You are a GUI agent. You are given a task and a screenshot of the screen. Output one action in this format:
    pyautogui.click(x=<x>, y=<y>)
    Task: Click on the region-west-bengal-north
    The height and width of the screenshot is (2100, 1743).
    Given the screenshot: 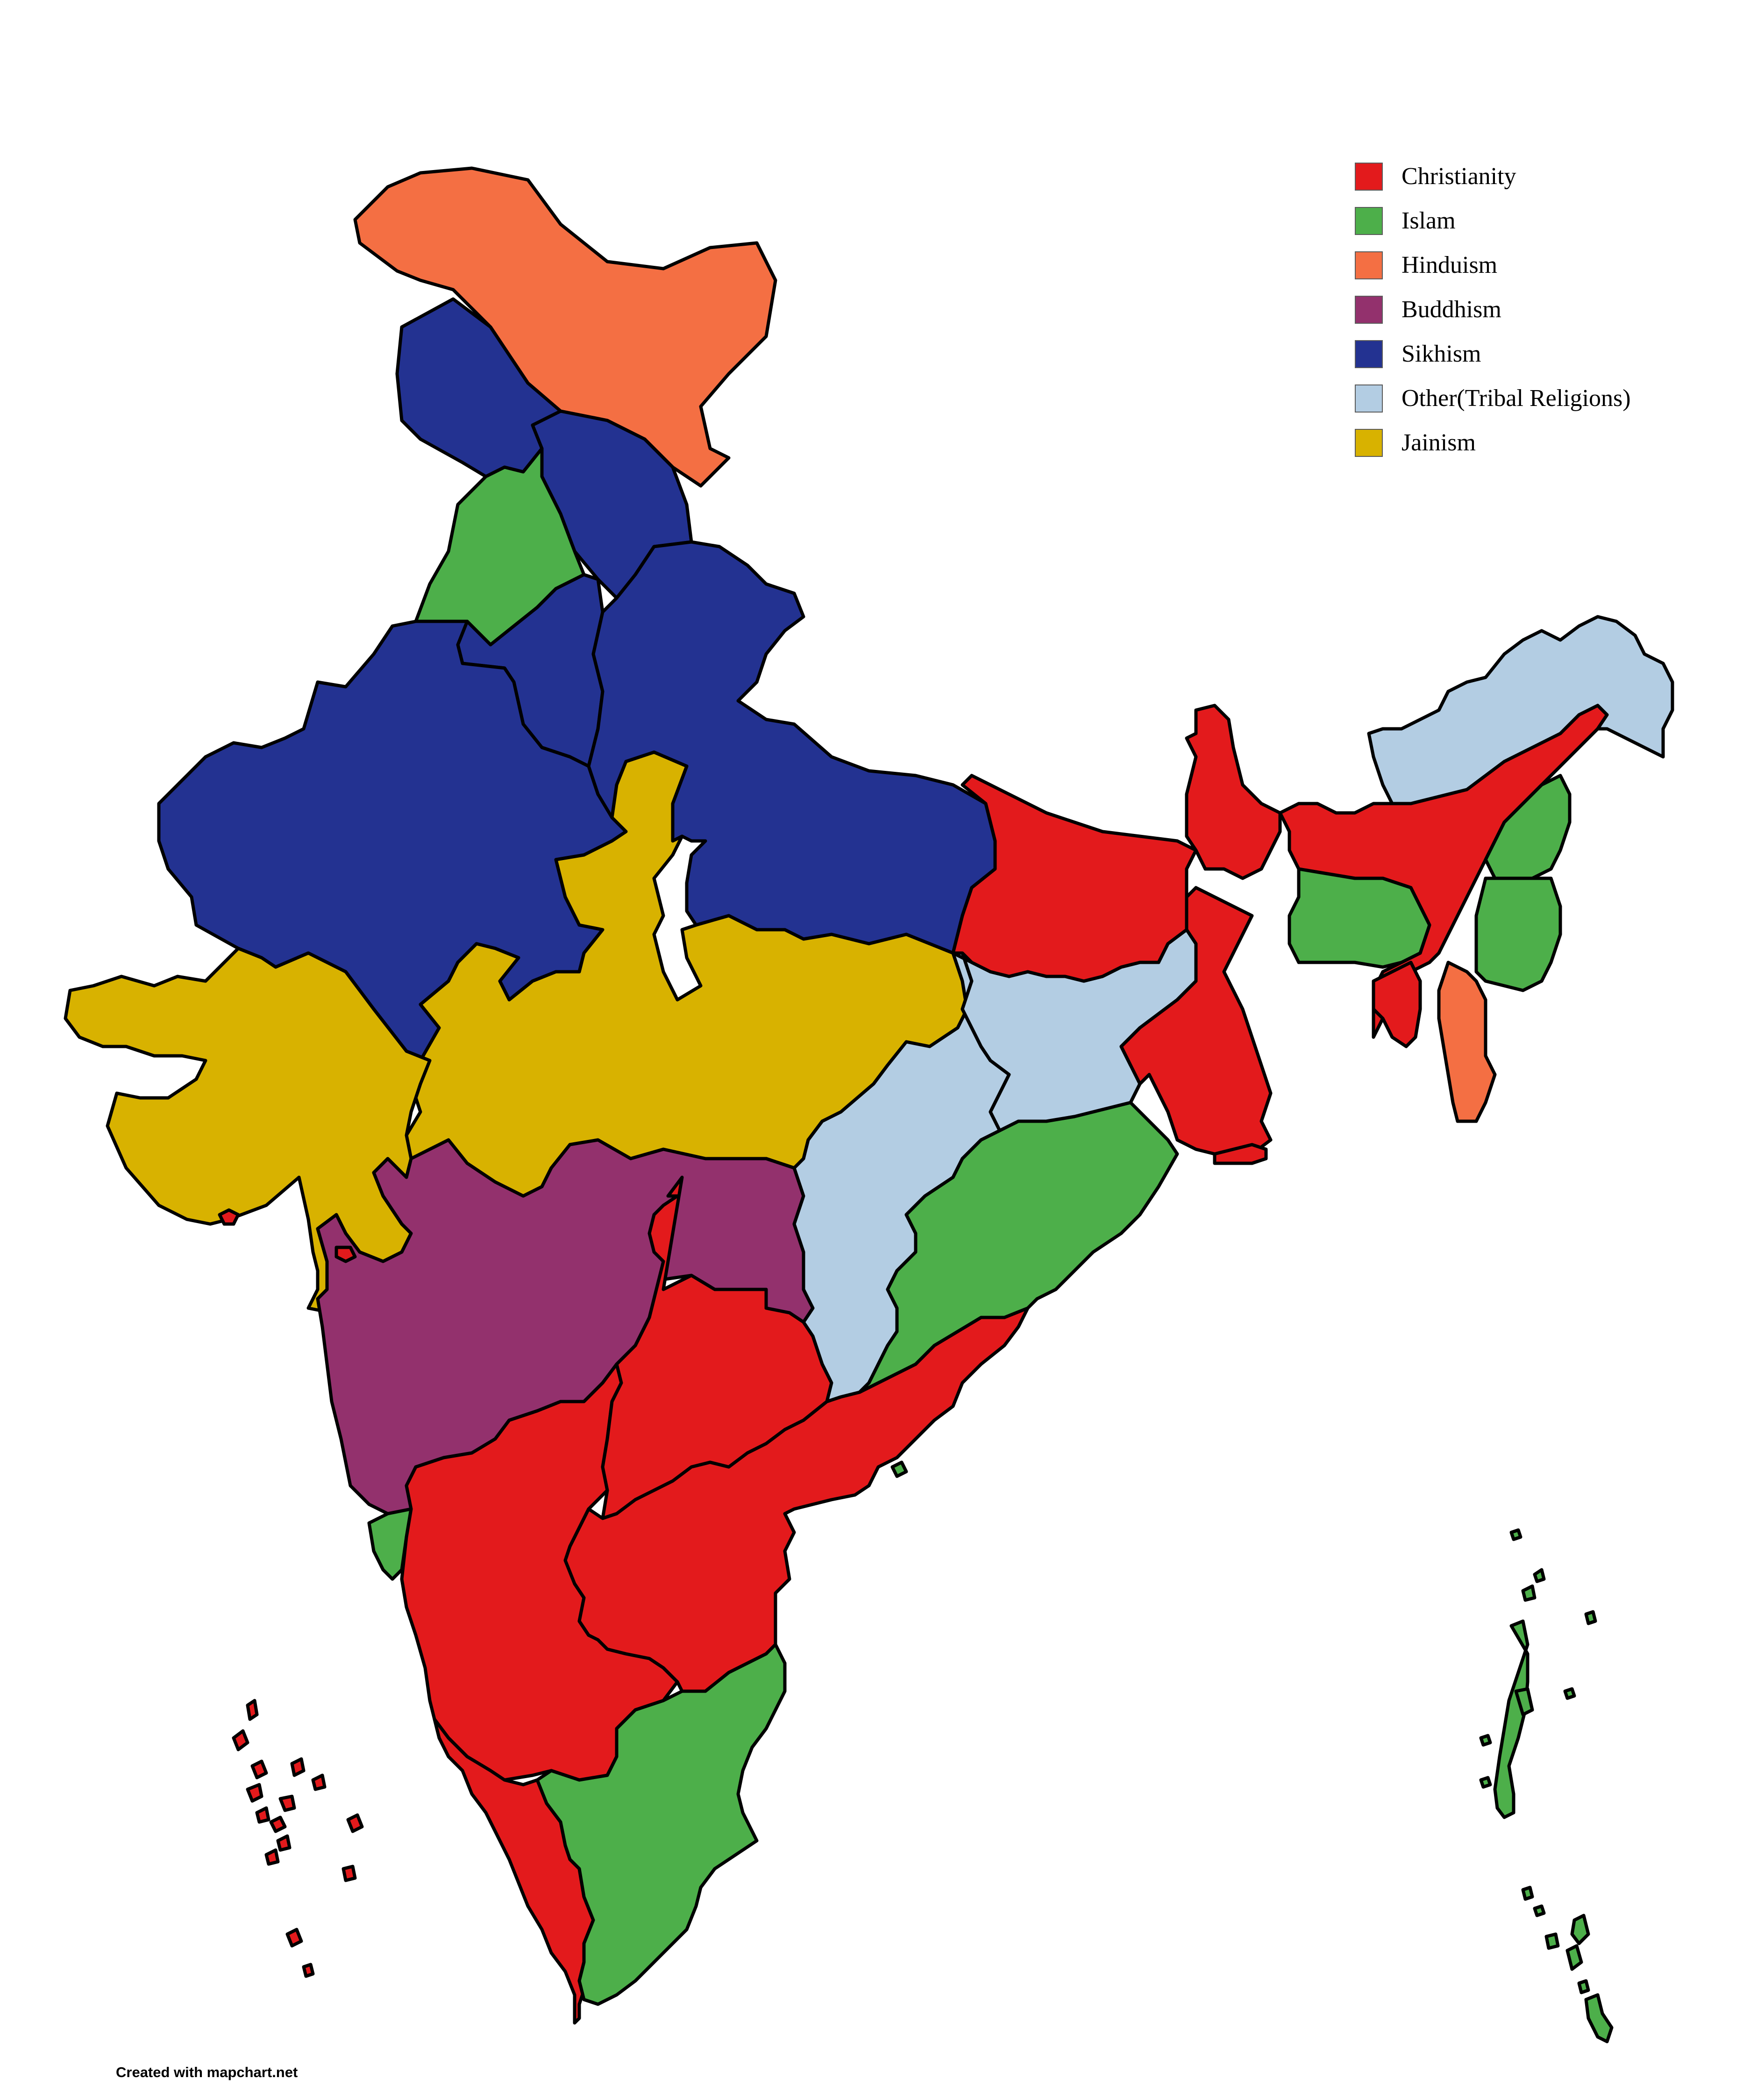 What is the action you would take?
    pyautogui.click(x=1233, y=792)
    